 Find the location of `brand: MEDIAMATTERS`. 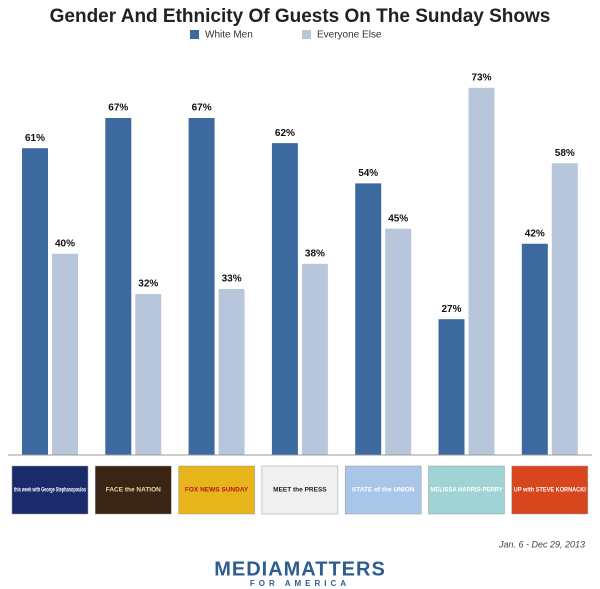

brand: MEDIAMATTERS is located at coordinates (300, 569).